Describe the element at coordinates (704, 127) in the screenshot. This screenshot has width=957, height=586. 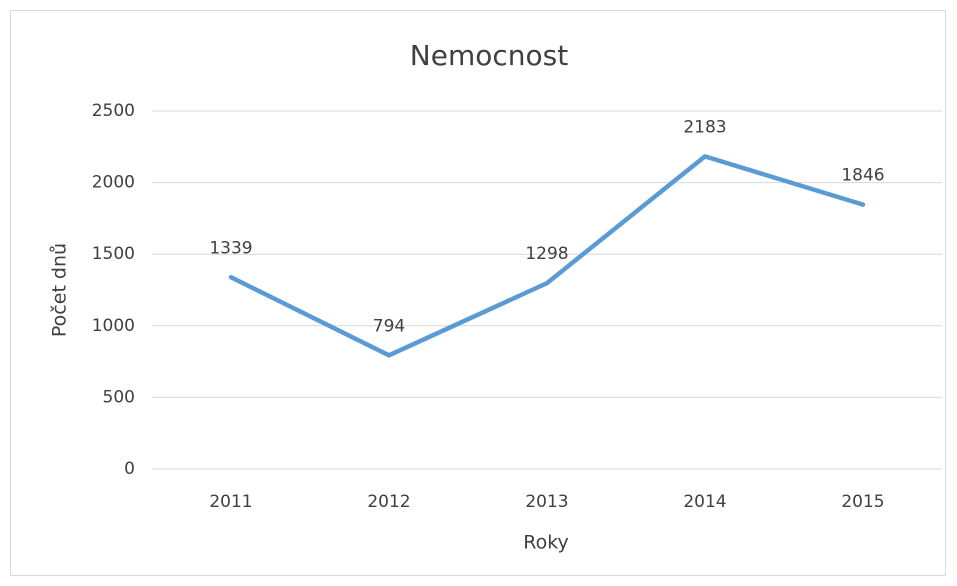
I see `data-label: 2183` at that location.